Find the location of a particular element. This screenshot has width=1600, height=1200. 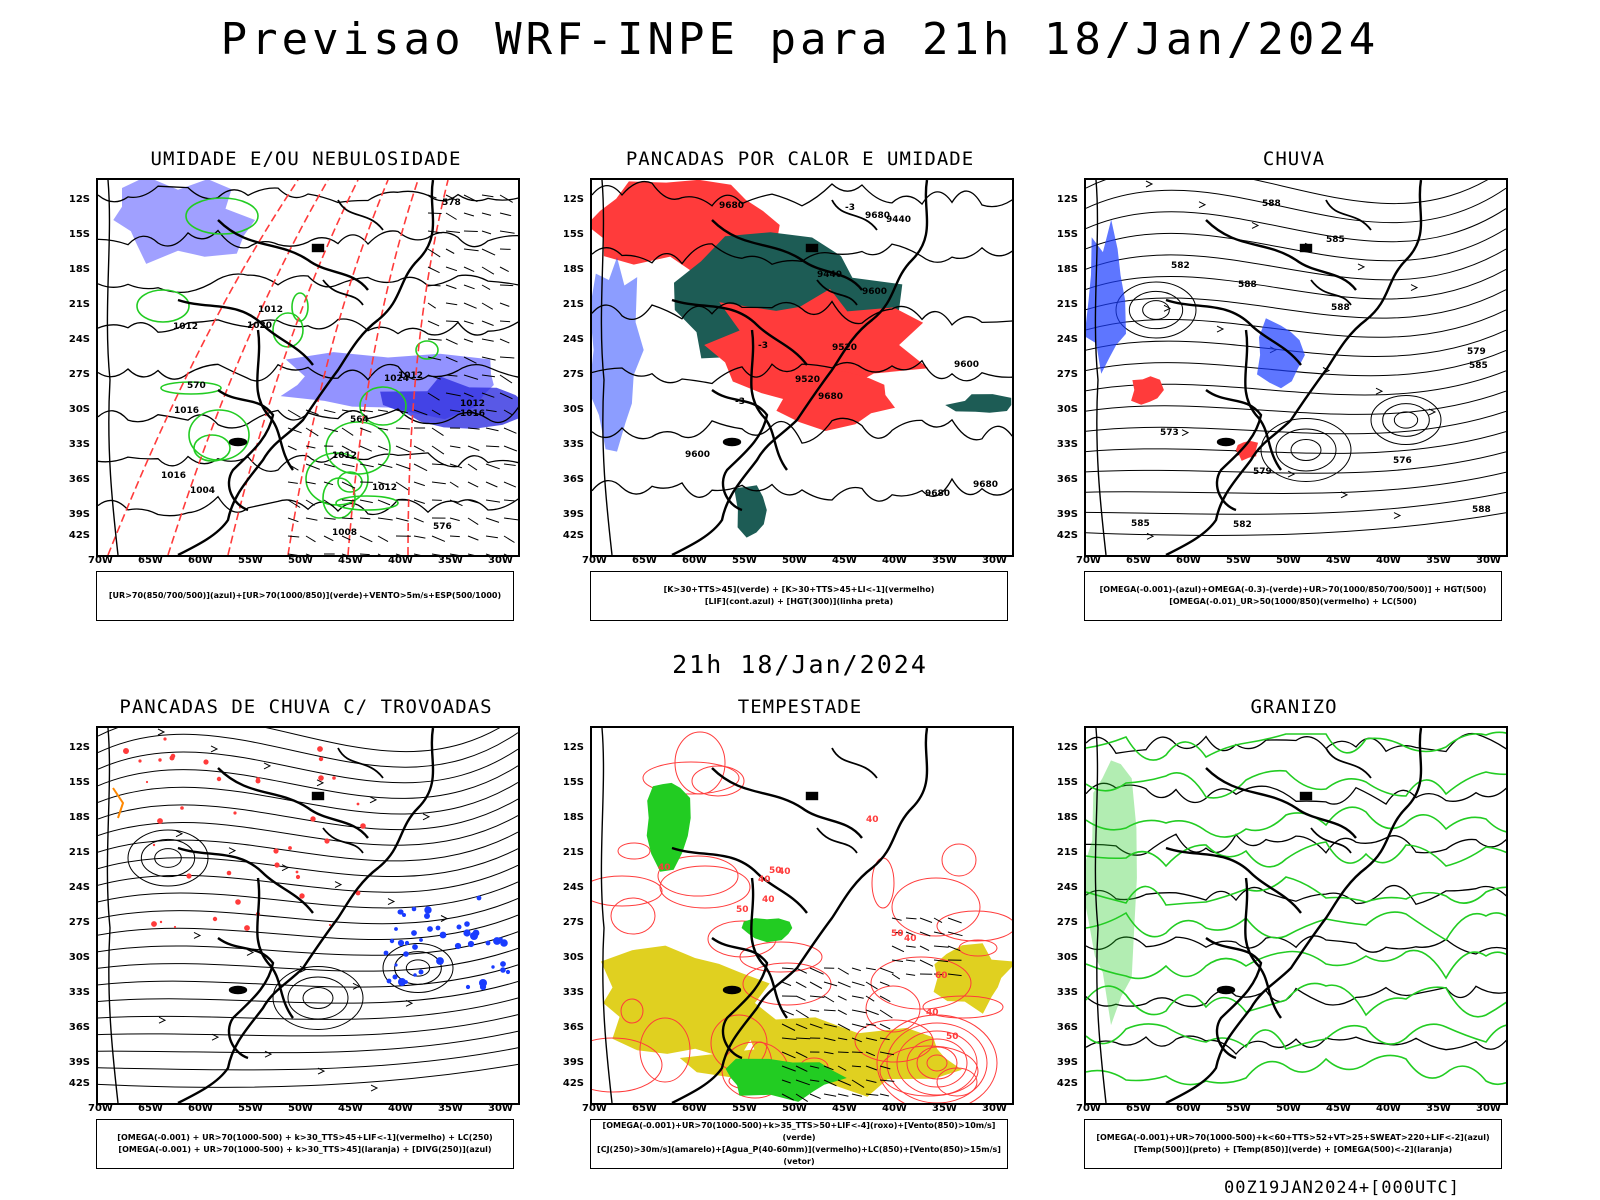

lat-tick-label: 21S is located at coordinates (1067, 304).